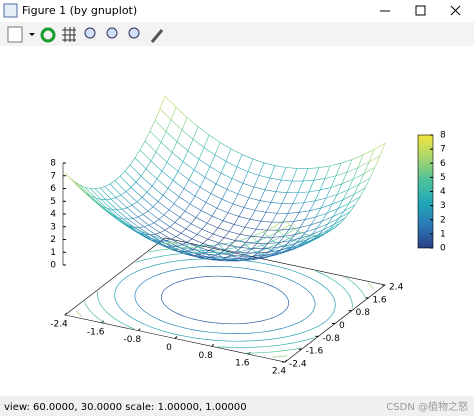  Describe the element at coordinates (53, 266) in the screenshot. I see `z-tick-label: 0` at that location.